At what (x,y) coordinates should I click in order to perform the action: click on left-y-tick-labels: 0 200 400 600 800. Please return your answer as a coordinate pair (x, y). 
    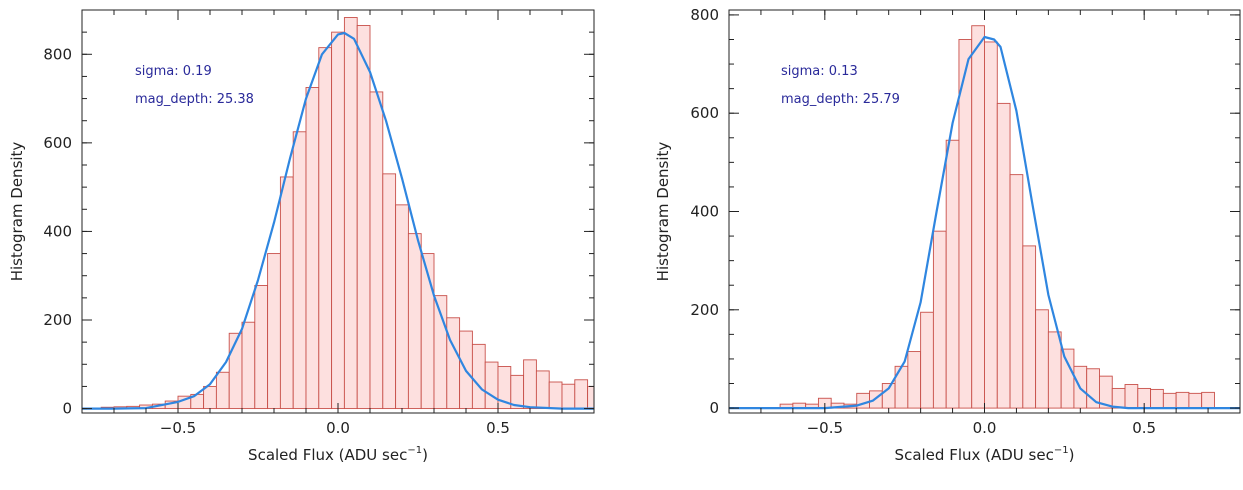
    Looking at the image, I should click on (57, 231).